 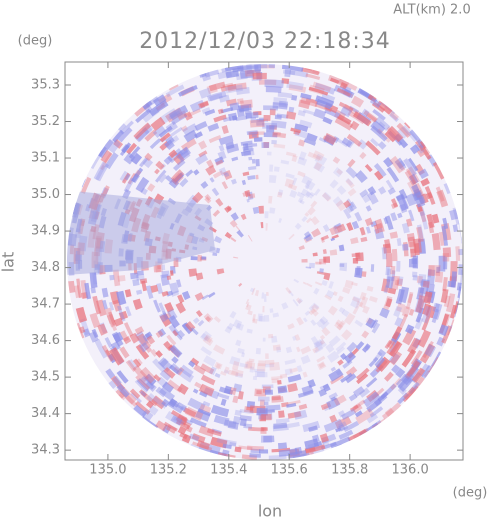 What do you see at coordinates (45, 377) in the screenshot?
I see `y-tick-label: 34.5` at bounding box center [45, 377].